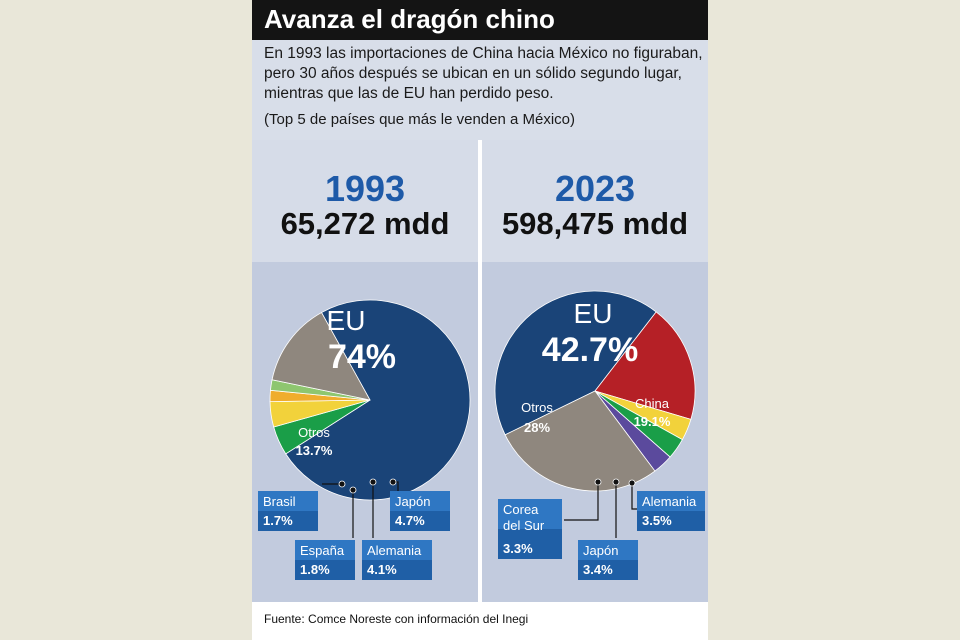 This screenshot has width=960, height=640. I want to click on year-2023: 2023, so click(595, 188).